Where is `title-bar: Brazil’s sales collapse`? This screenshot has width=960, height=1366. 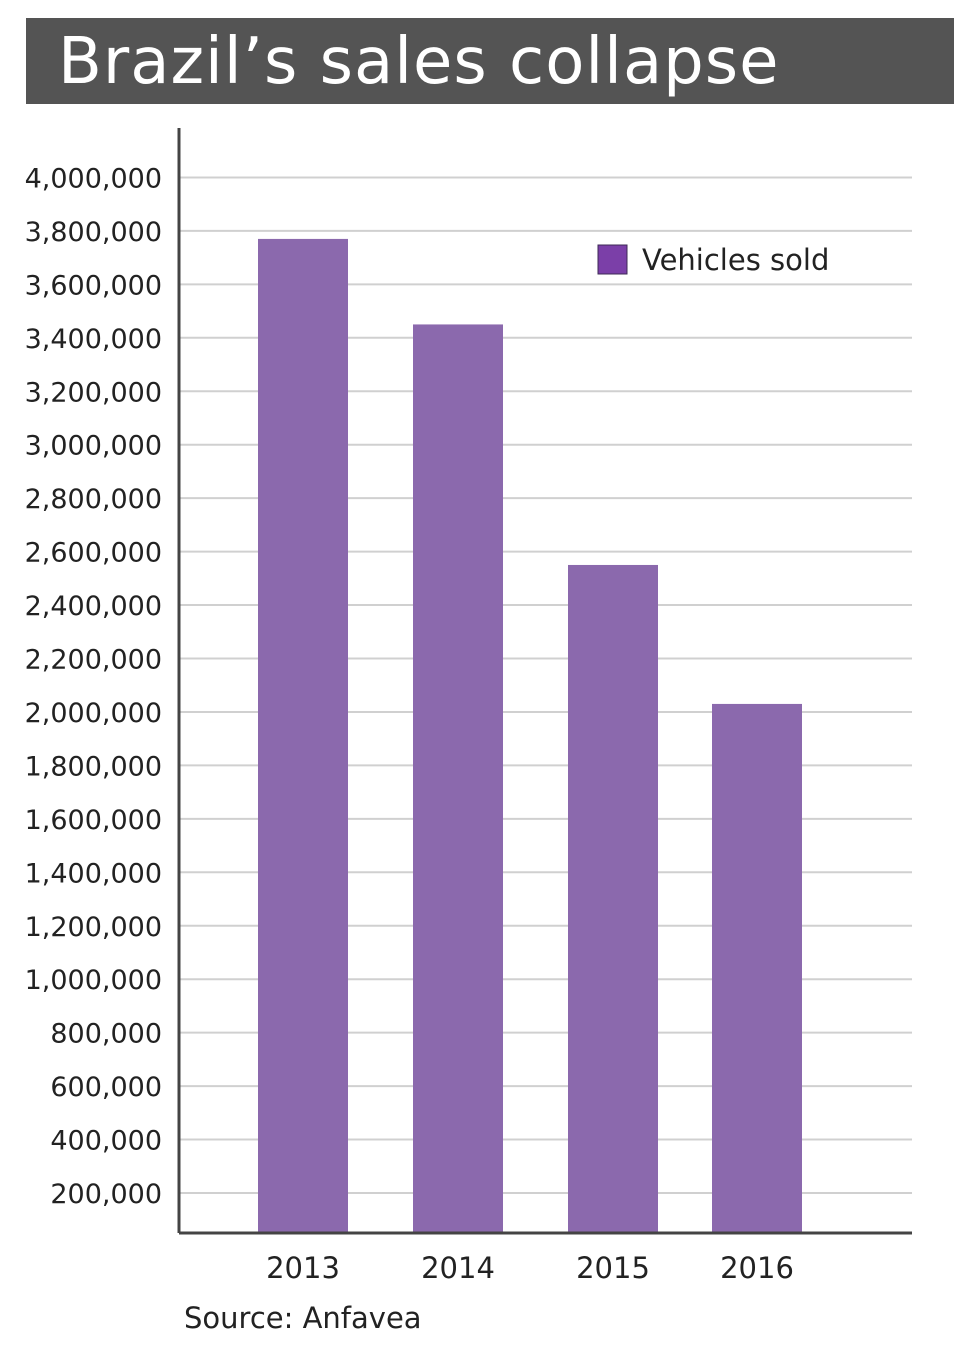
title-bar: Brazil’s sales collapse is located at coordinates (490, 61).